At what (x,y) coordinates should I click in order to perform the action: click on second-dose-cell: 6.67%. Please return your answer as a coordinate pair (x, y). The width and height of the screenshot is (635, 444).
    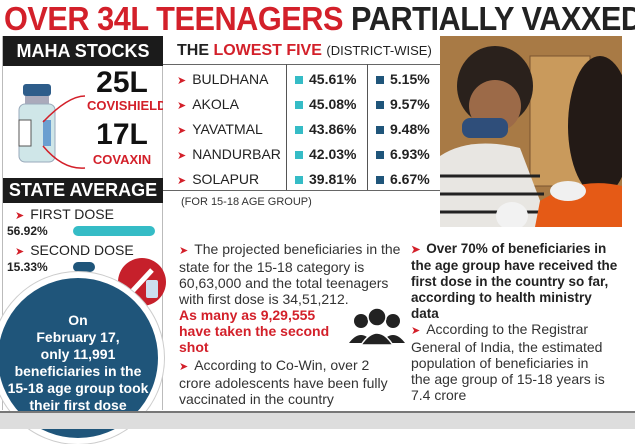
    Looking at the image, I should click on (403, 179).